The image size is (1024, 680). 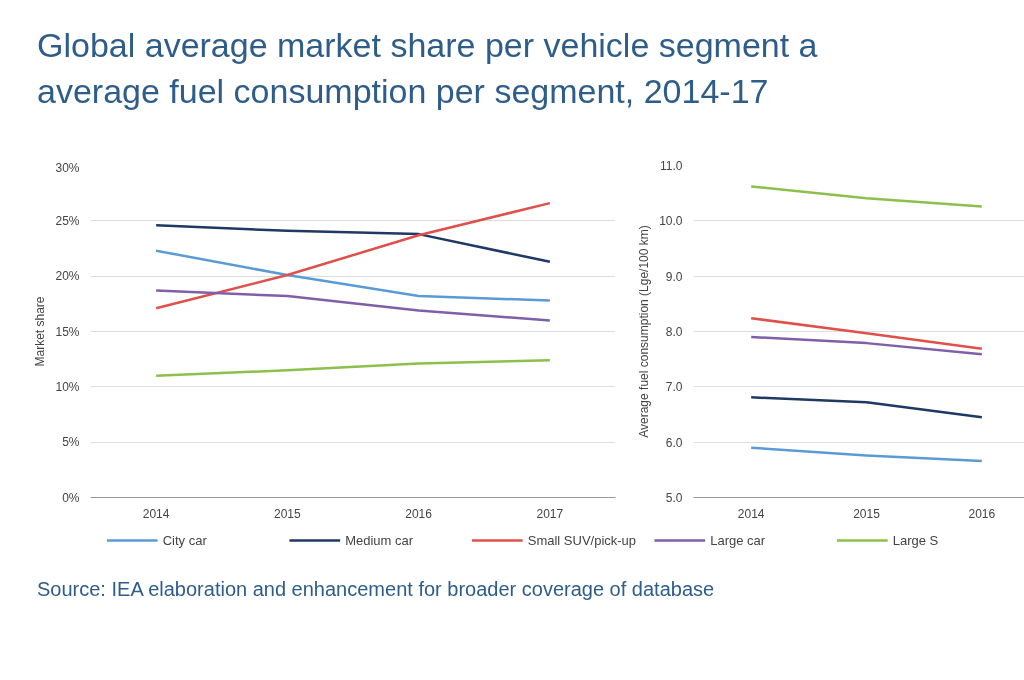 What do you see at coordinates (67, 331) in the screenshot?
I see `y-tick-label: 15%` at bounding box center [67, 331].